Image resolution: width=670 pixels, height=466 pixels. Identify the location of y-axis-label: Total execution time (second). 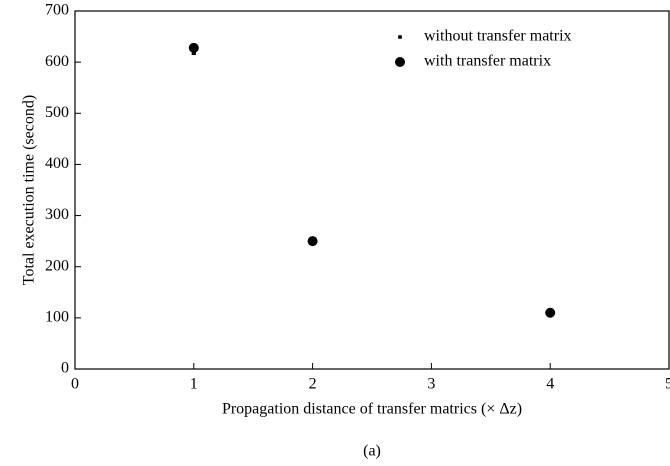
(29, 190).